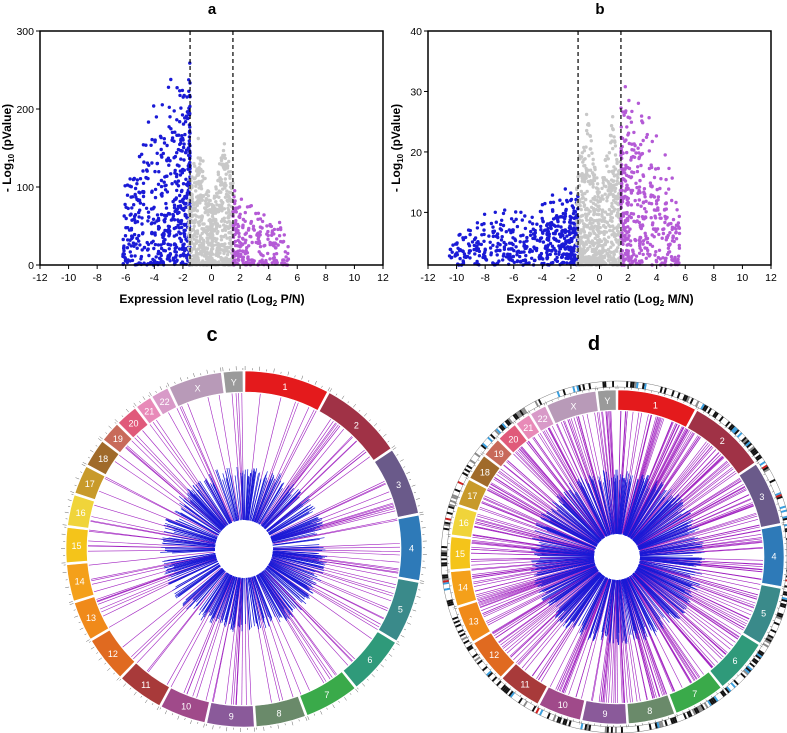 This screenshot has height=733, width=787. What do you see at coordinates (564, 176) in the screenshot?
I see `panel-b-points` at bounding box center [564, 176].